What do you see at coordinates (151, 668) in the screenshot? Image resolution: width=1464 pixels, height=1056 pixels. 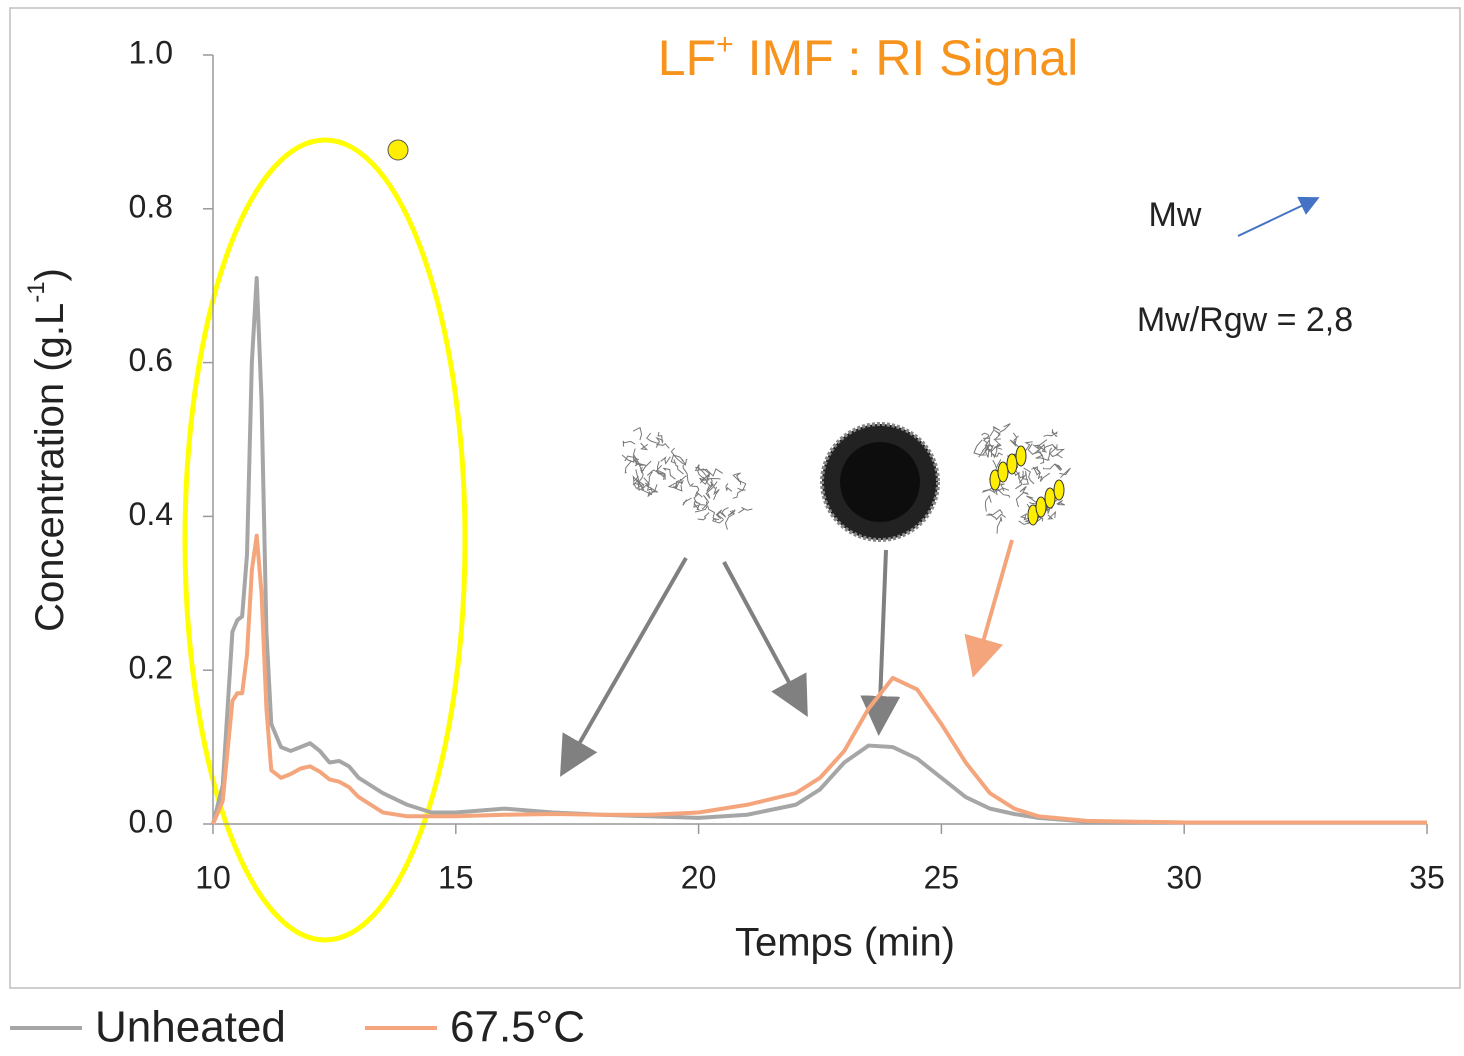 I see `y-tick-label: 0.2` at bounding box center [151, 668].